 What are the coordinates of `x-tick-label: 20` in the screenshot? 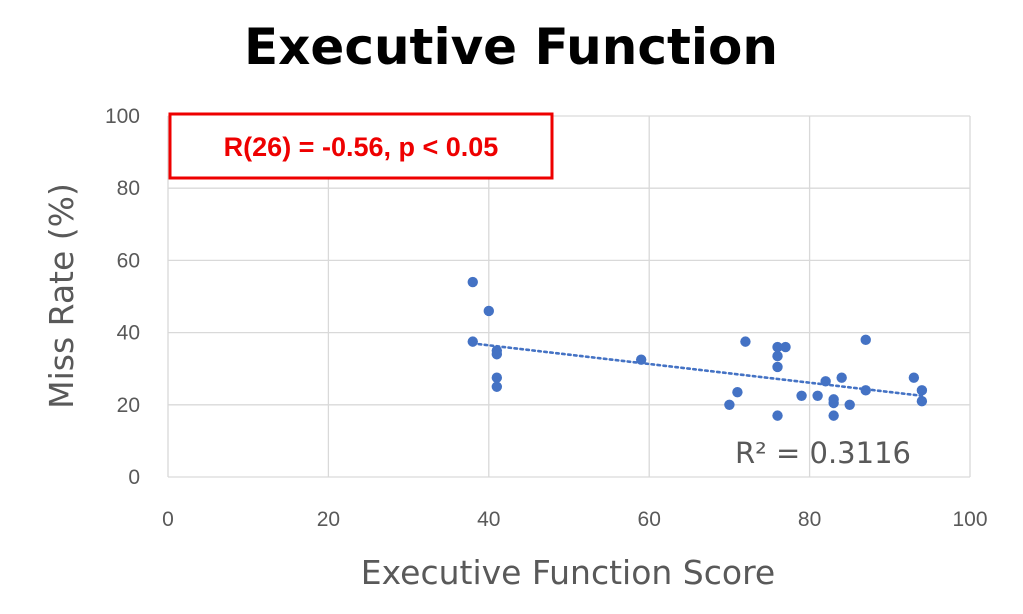 It's located at (328, 519).